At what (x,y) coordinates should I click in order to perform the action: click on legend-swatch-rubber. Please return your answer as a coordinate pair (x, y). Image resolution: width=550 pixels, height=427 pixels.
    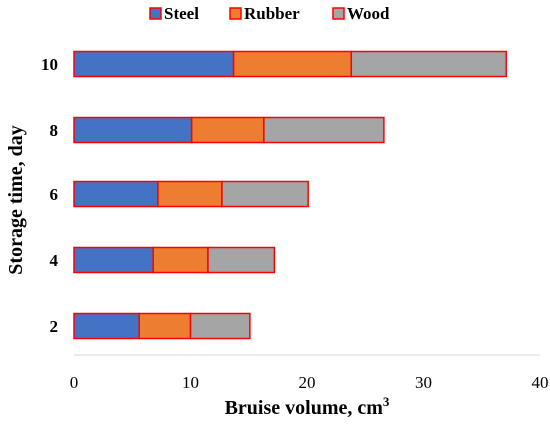
    Looking at the image, I should click on (235, 13).